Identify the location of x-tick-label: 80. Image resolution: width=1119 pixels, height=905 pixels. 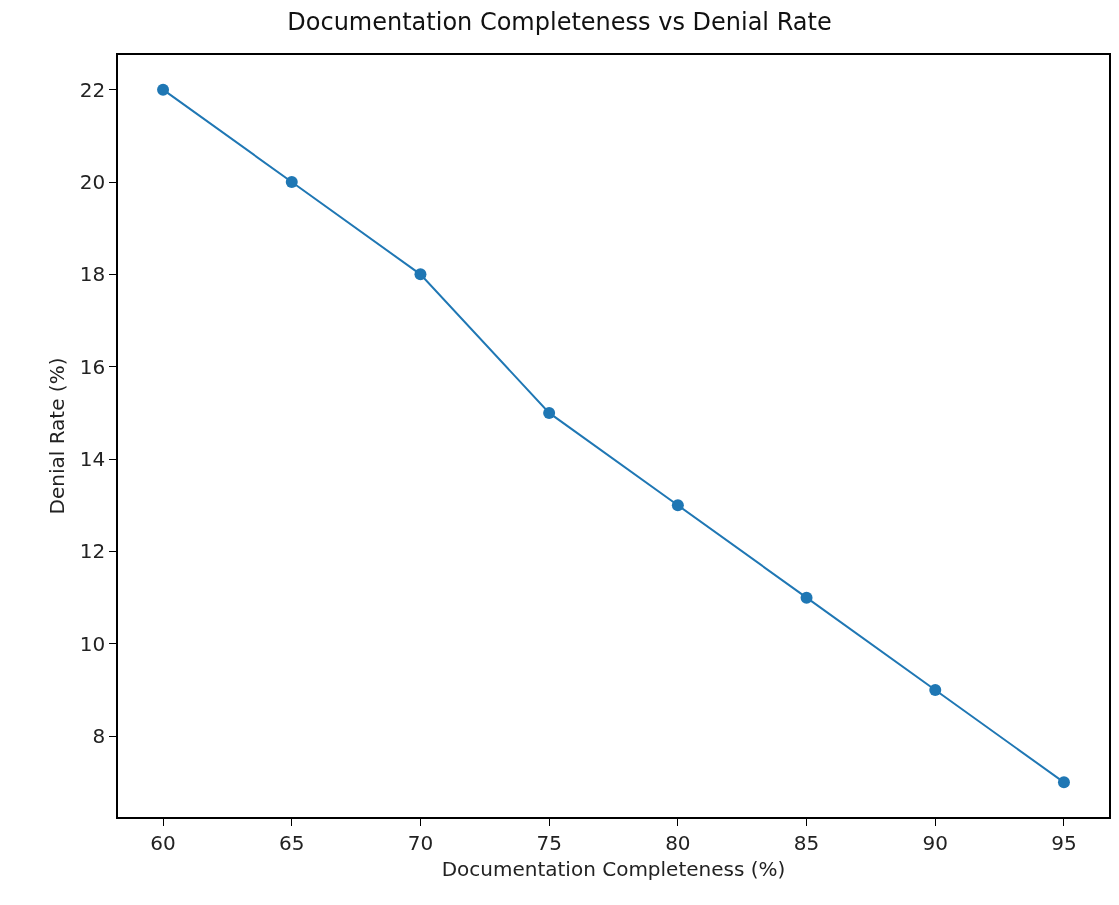
(678, 842).